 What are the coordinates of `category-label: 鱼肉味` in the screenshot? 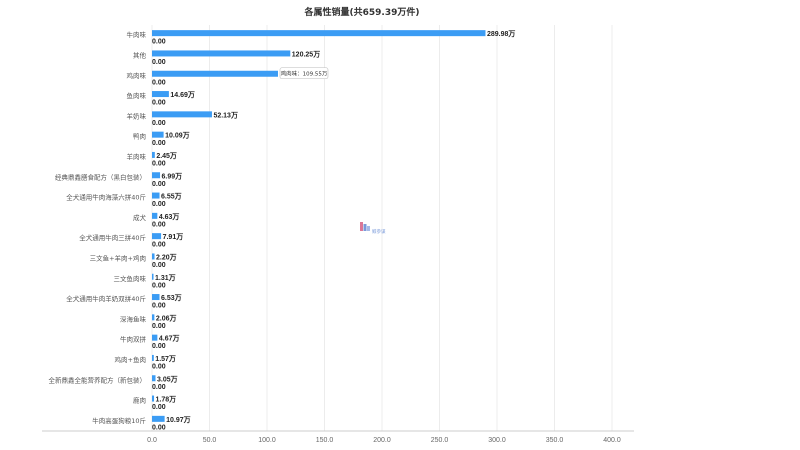 It's located at (137, 95).